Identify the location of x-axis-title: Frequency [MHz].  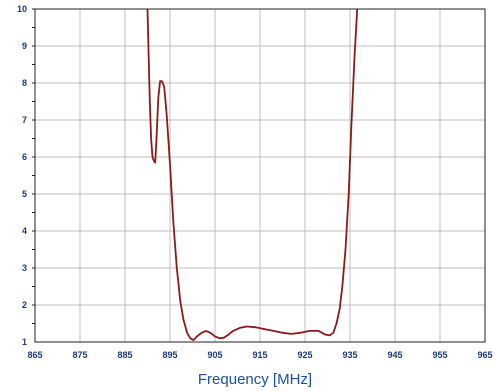
(255, 379).